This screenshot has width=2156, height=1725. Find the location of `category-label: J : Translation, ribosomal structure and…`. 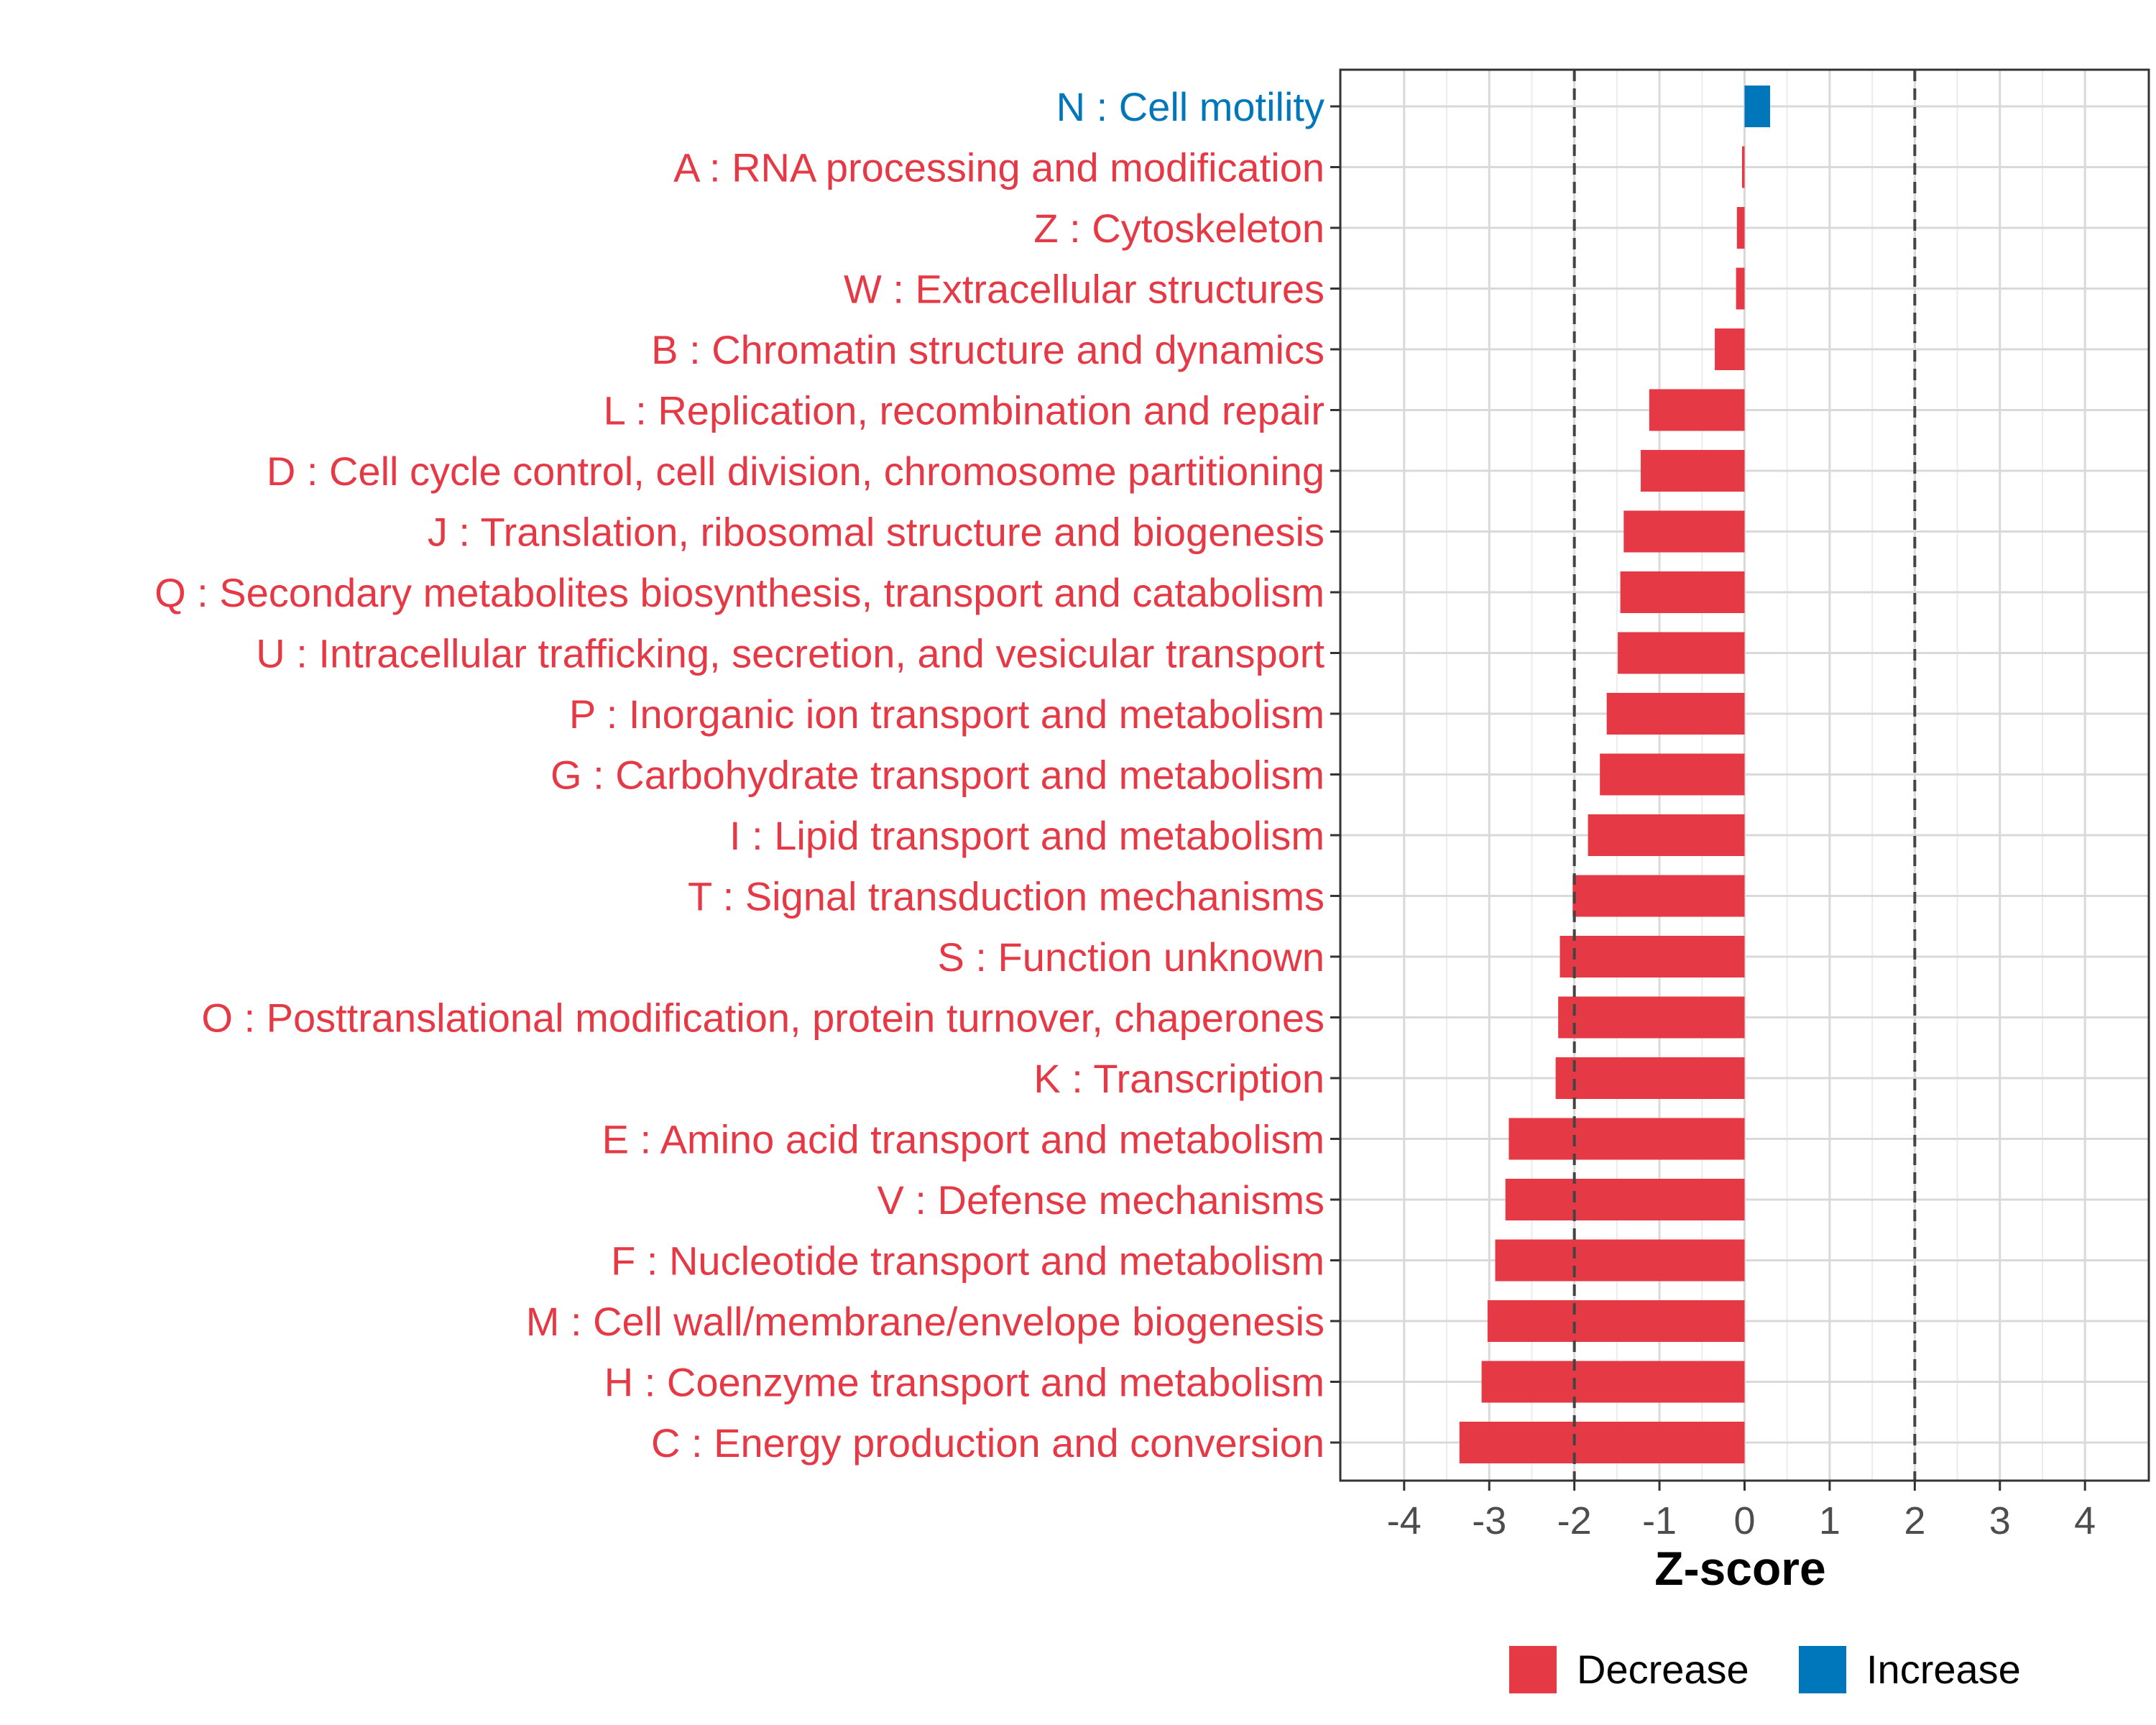

category-label: J : Translation, ribosomal structure and… is located at coordinates (877, 532).